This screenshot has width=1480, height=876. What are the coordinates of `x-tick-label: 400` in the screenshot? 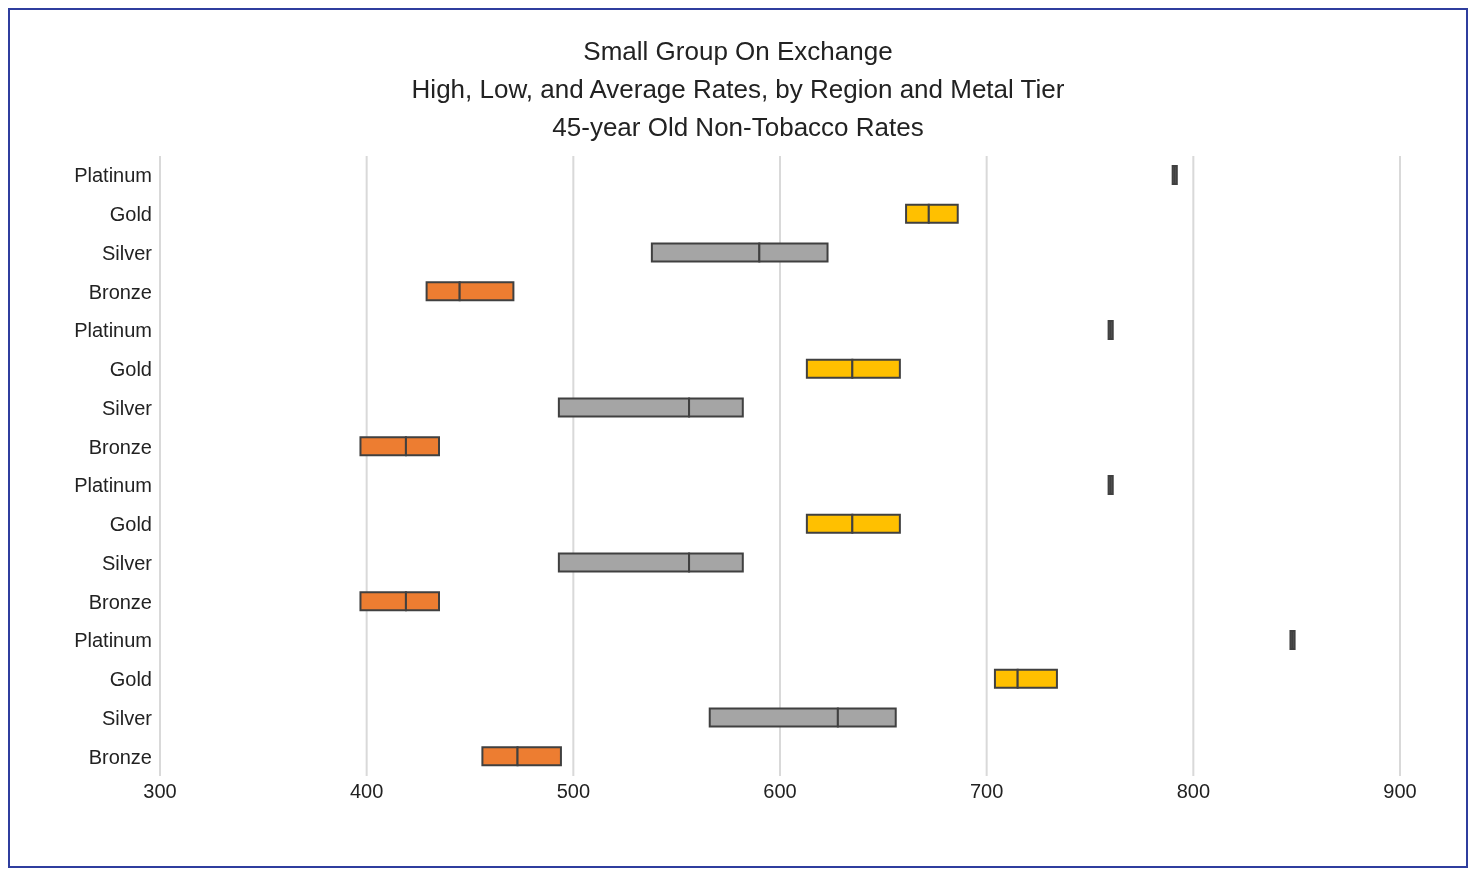 It's located at (366, 791).